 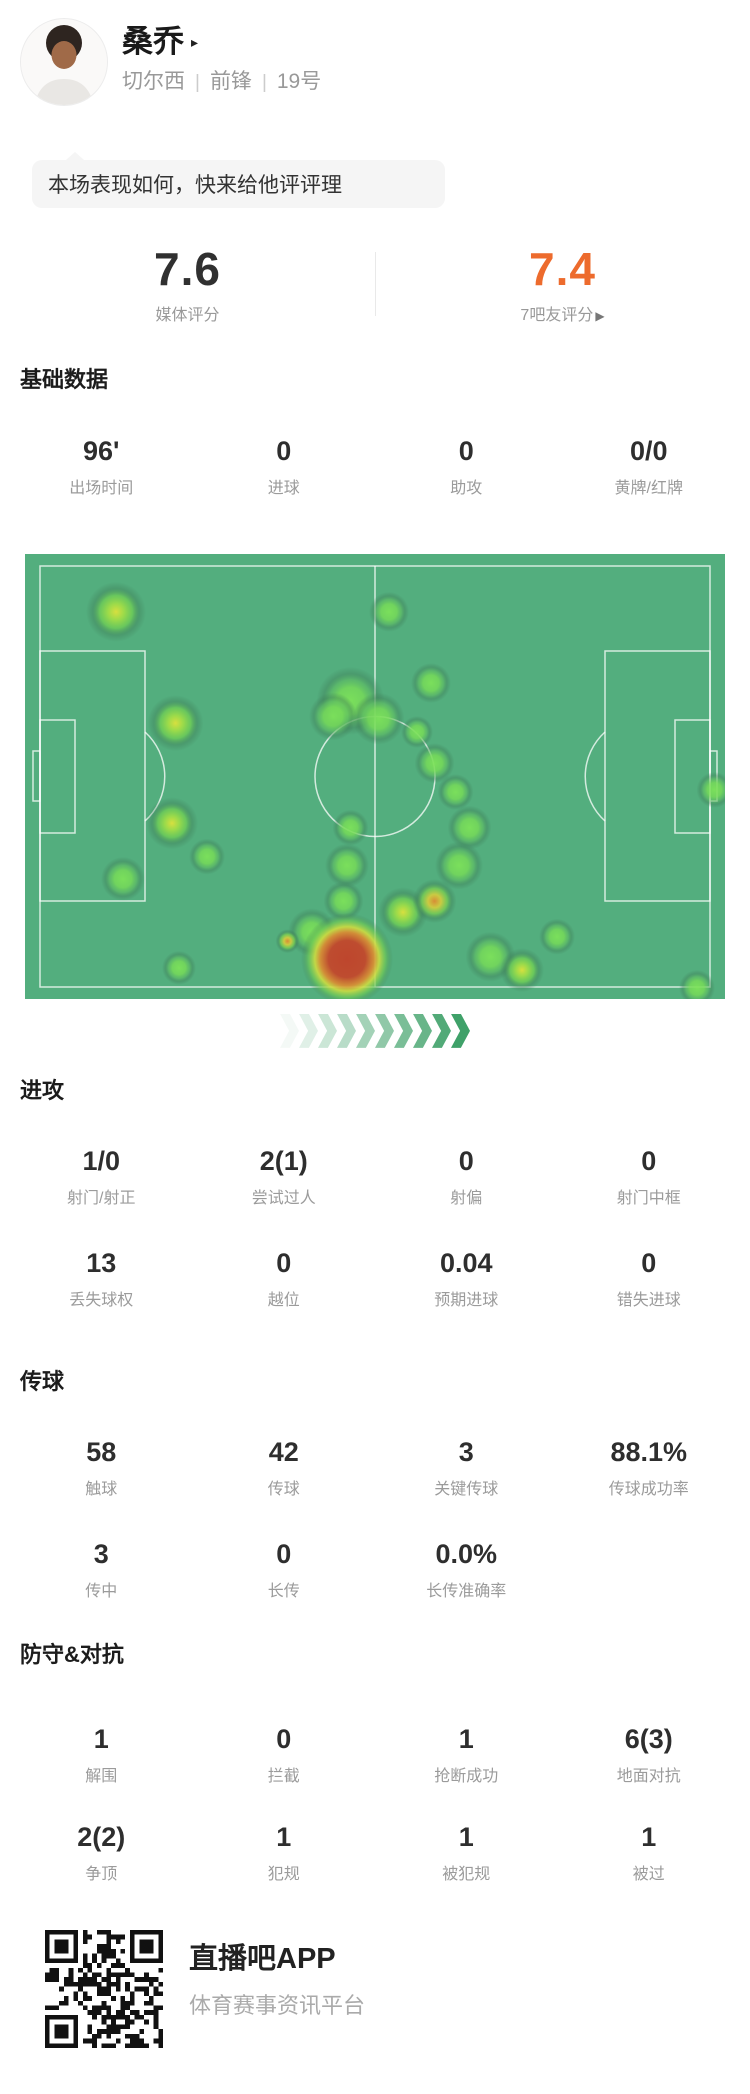 I want to click on app-name: 直播吧APP, so click(x=262, y=1959).